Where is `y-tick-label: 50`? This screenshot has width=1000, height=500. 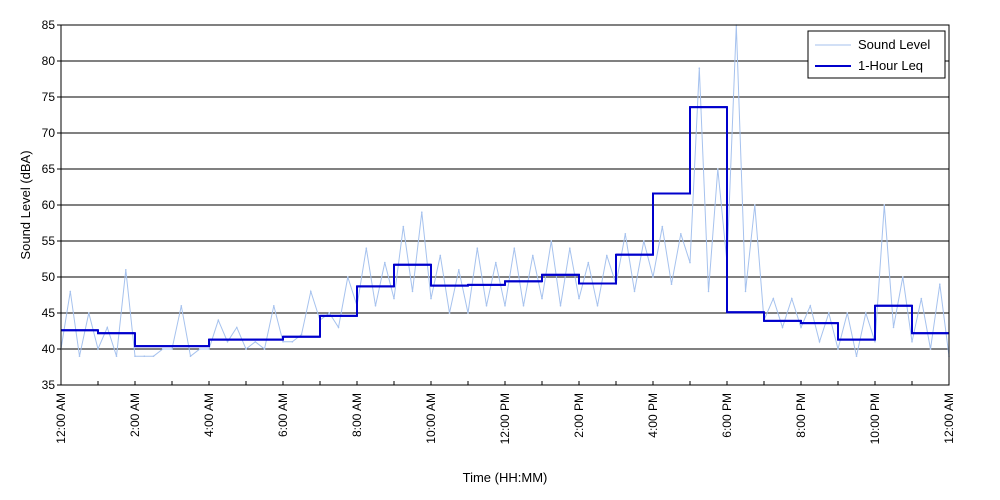
y-tick-label: 50 is located at coordinates (49, 277).